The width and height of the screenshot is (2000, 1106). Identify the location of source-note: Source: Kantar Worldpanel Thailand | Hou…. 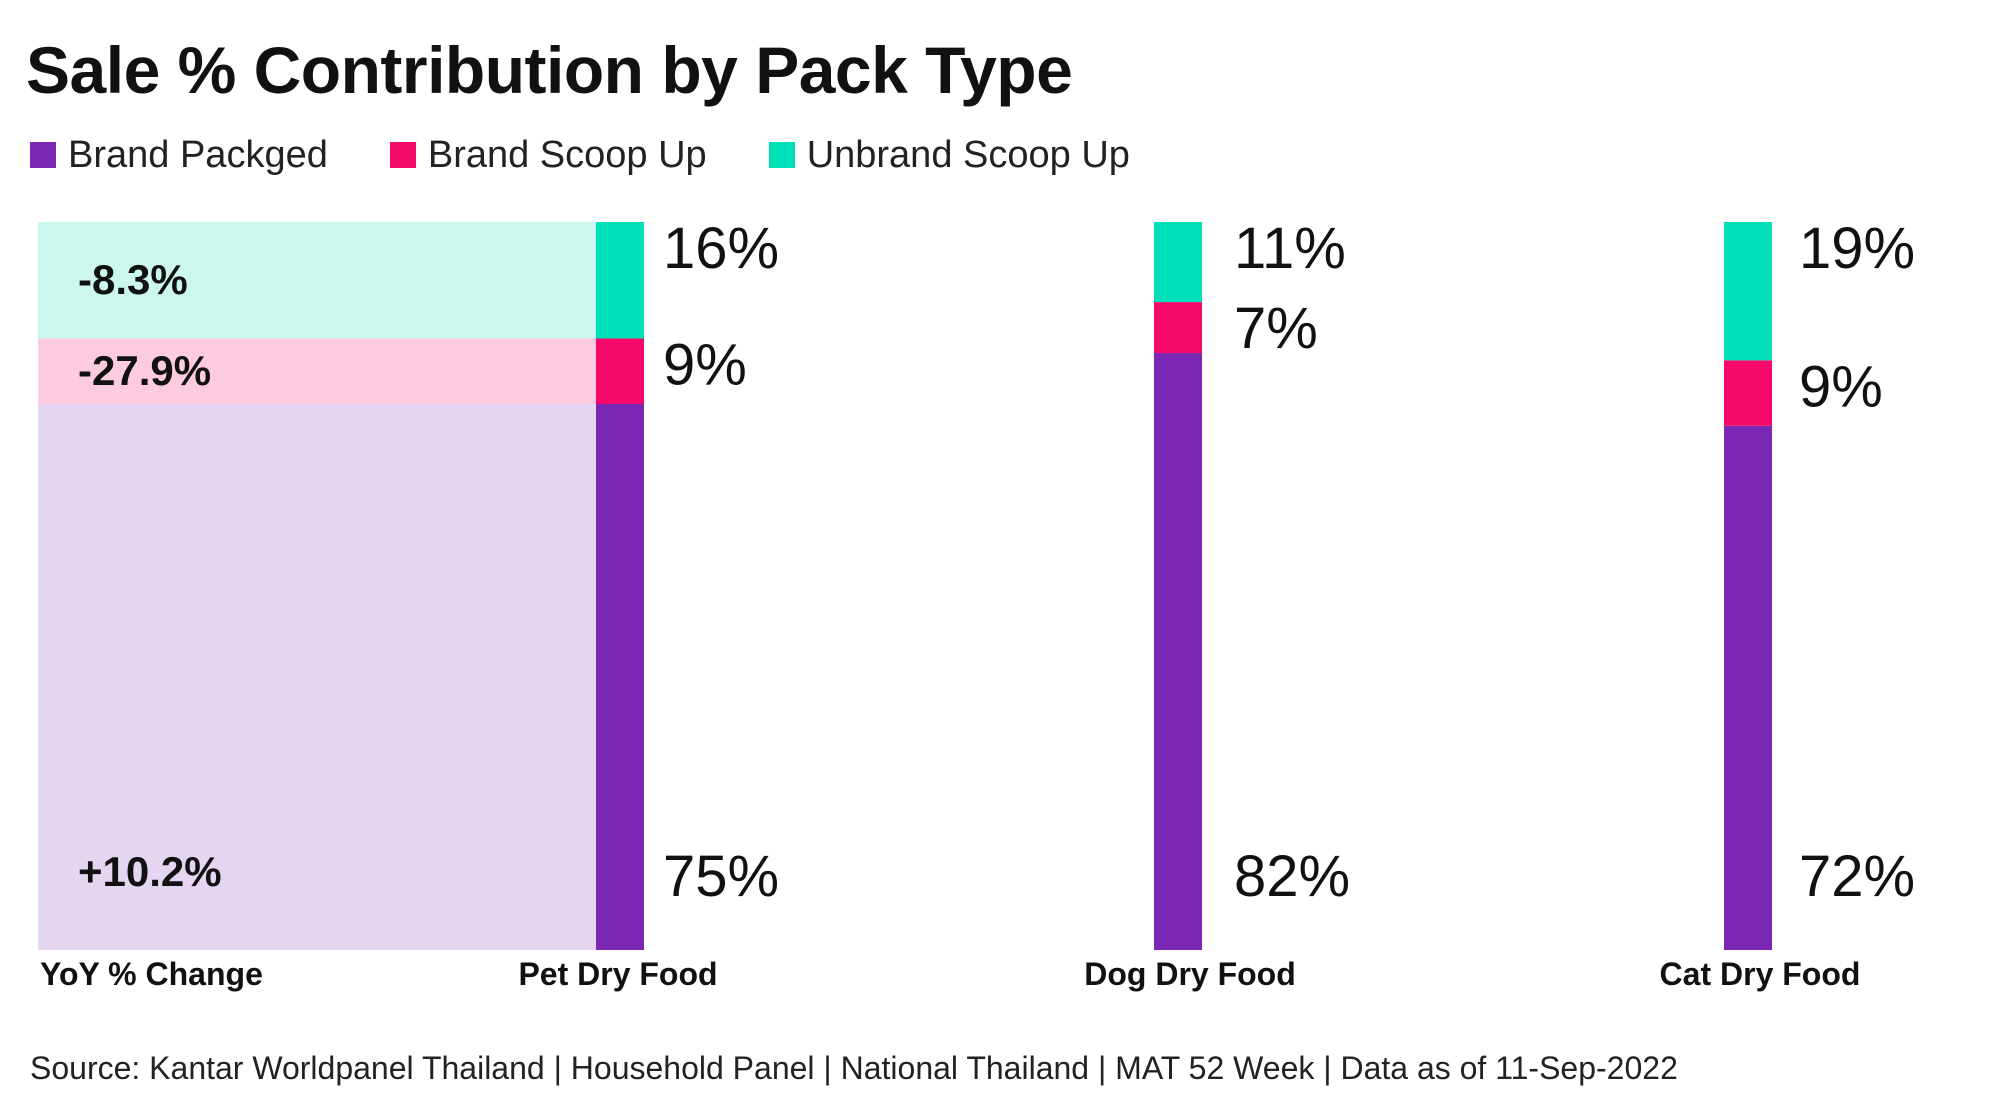
(854, 1068).